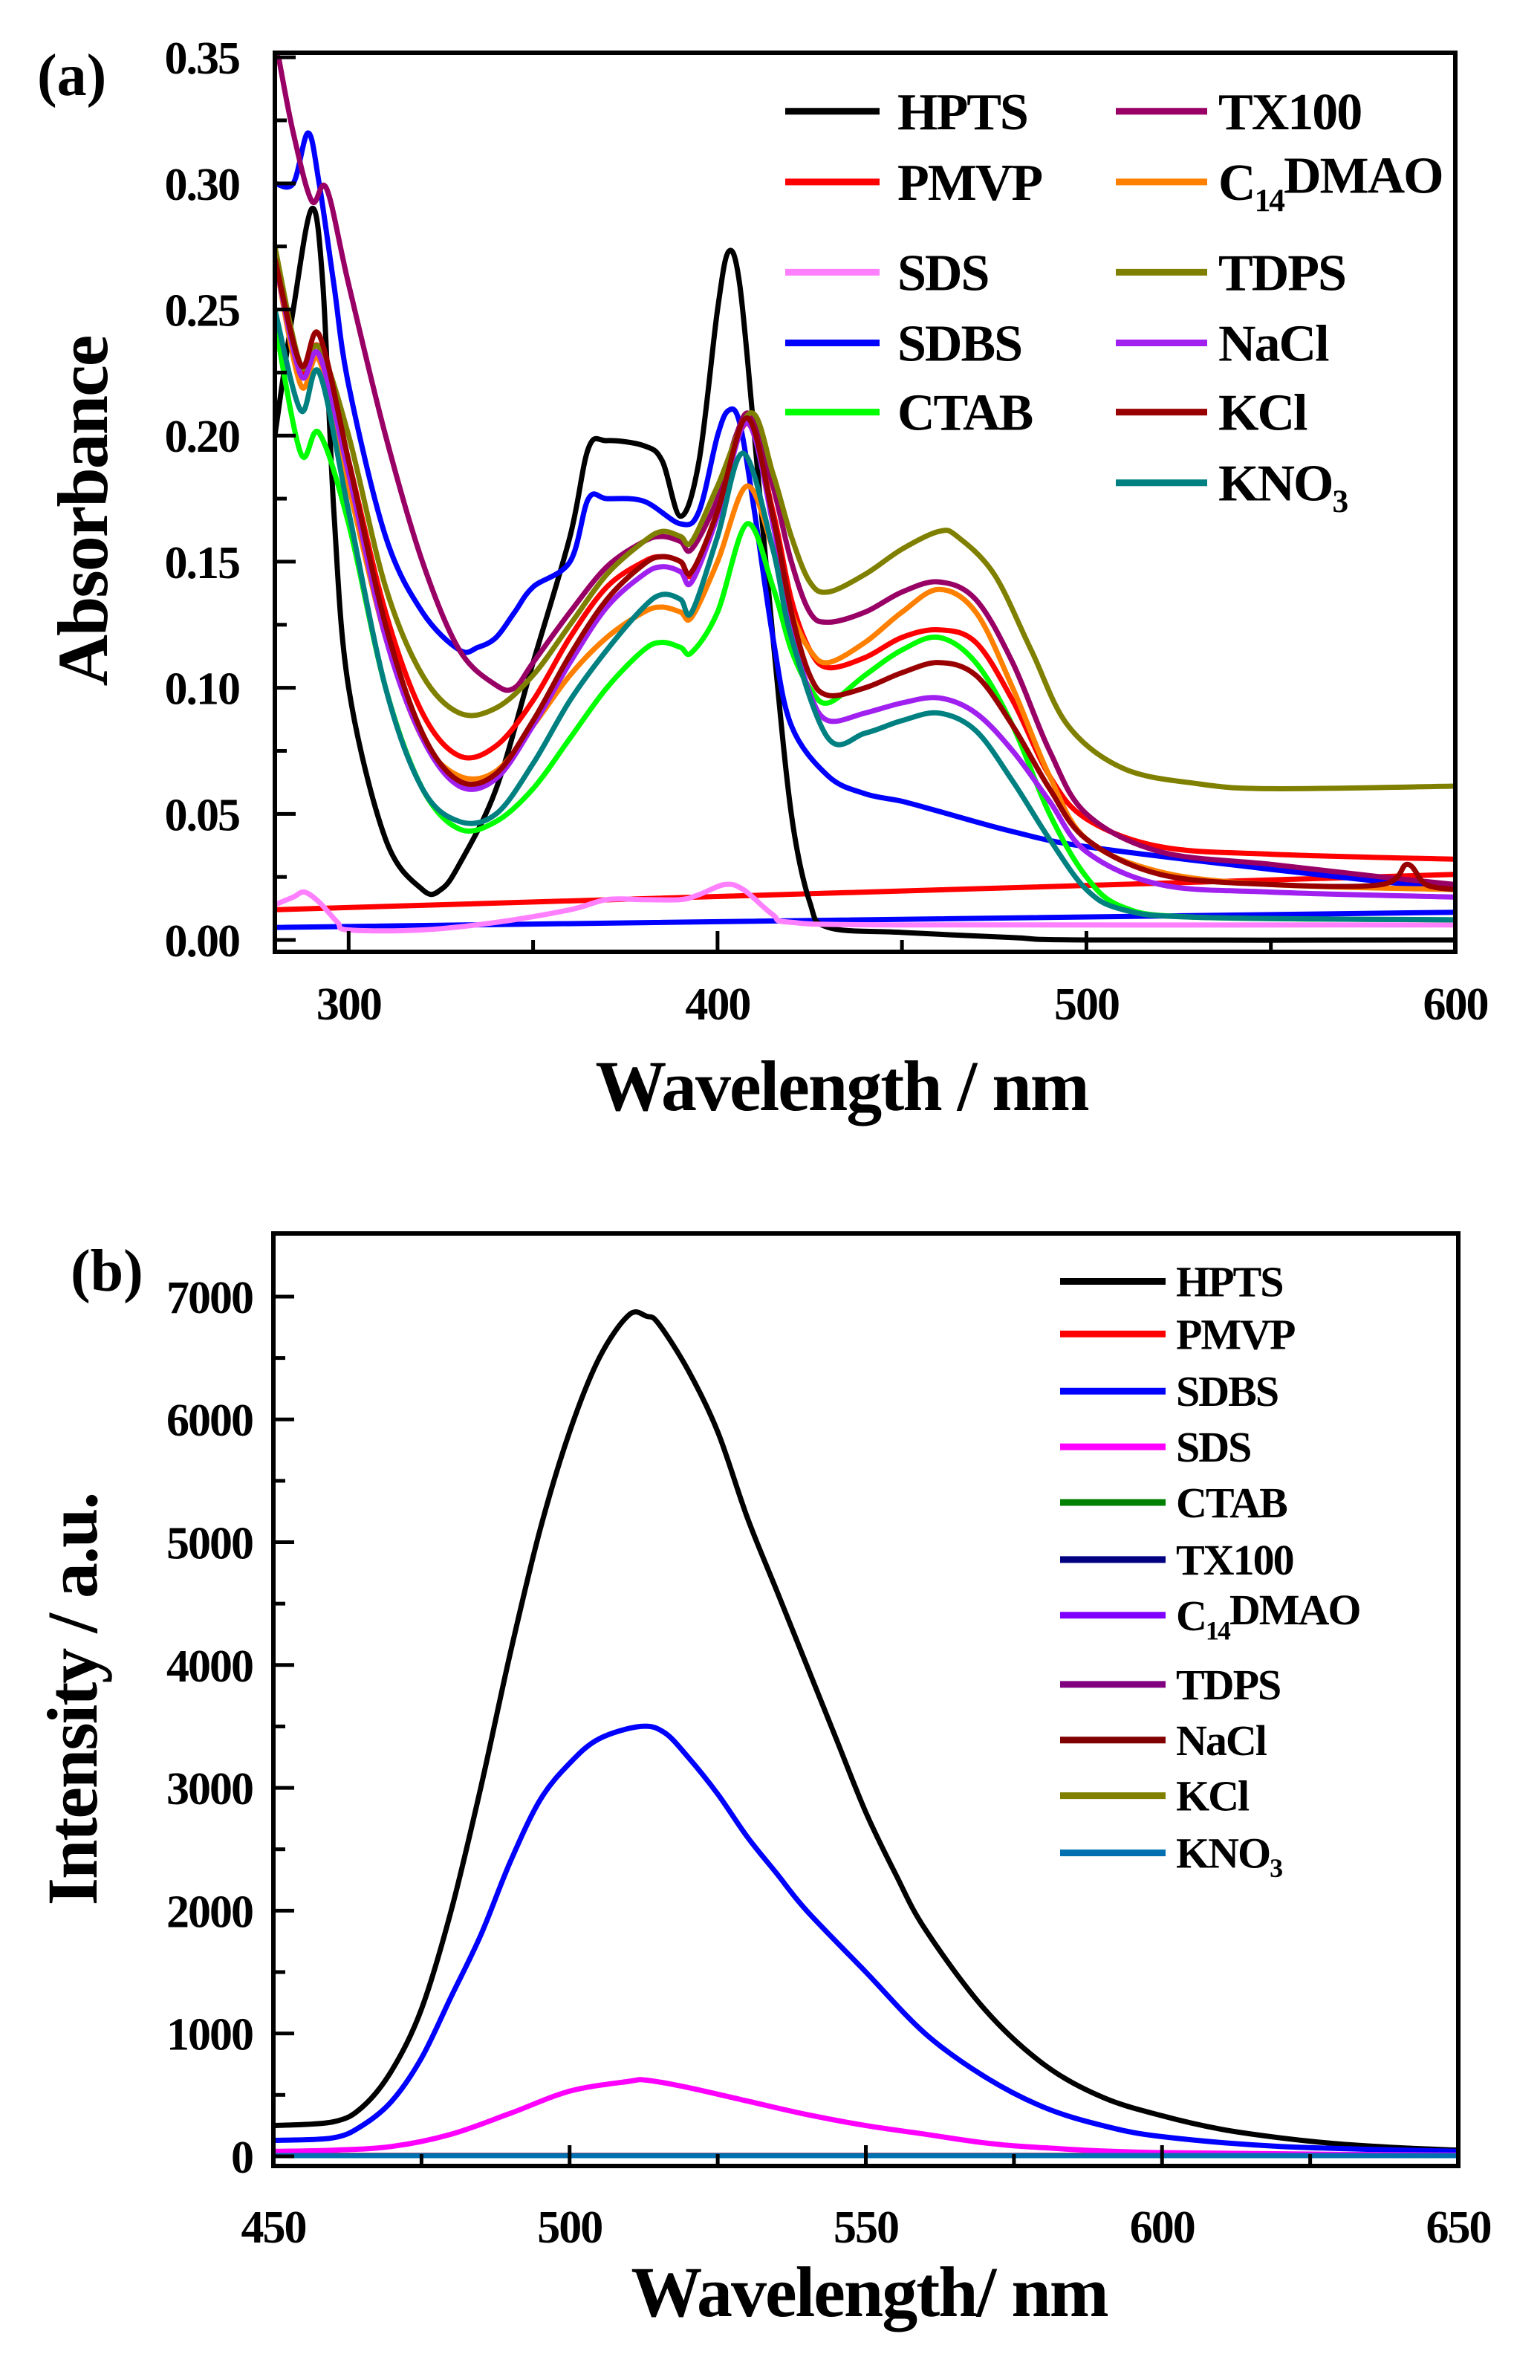 The height and width of the screenshot is (2380, 1540). Describe the element at coordinates (202, 689) in the screenshot. I see `y-tick-label: 0.10` at that location.